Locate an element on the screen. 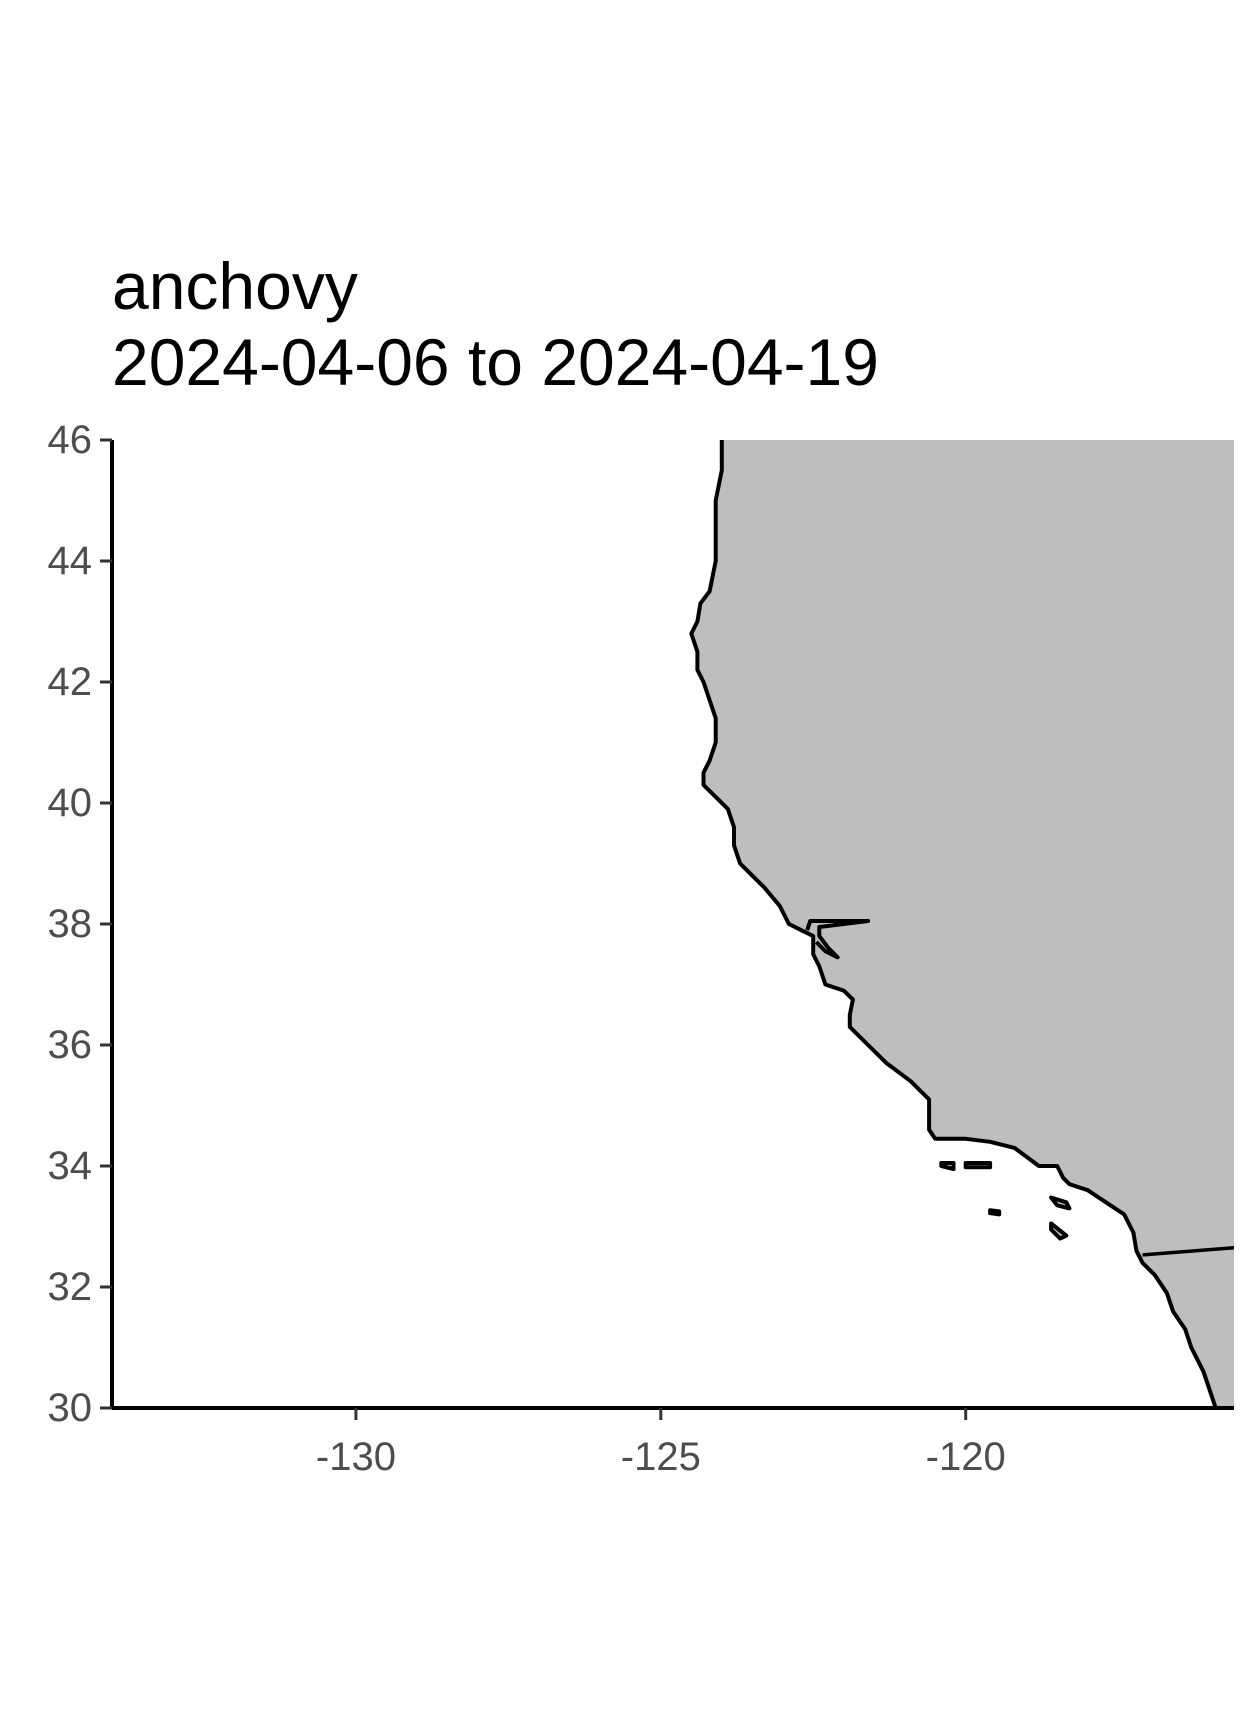 Image resolution: width=1259 pixels, height=1732 pixels. y-tick-label: 36 is located at coordinates (70, 1045).